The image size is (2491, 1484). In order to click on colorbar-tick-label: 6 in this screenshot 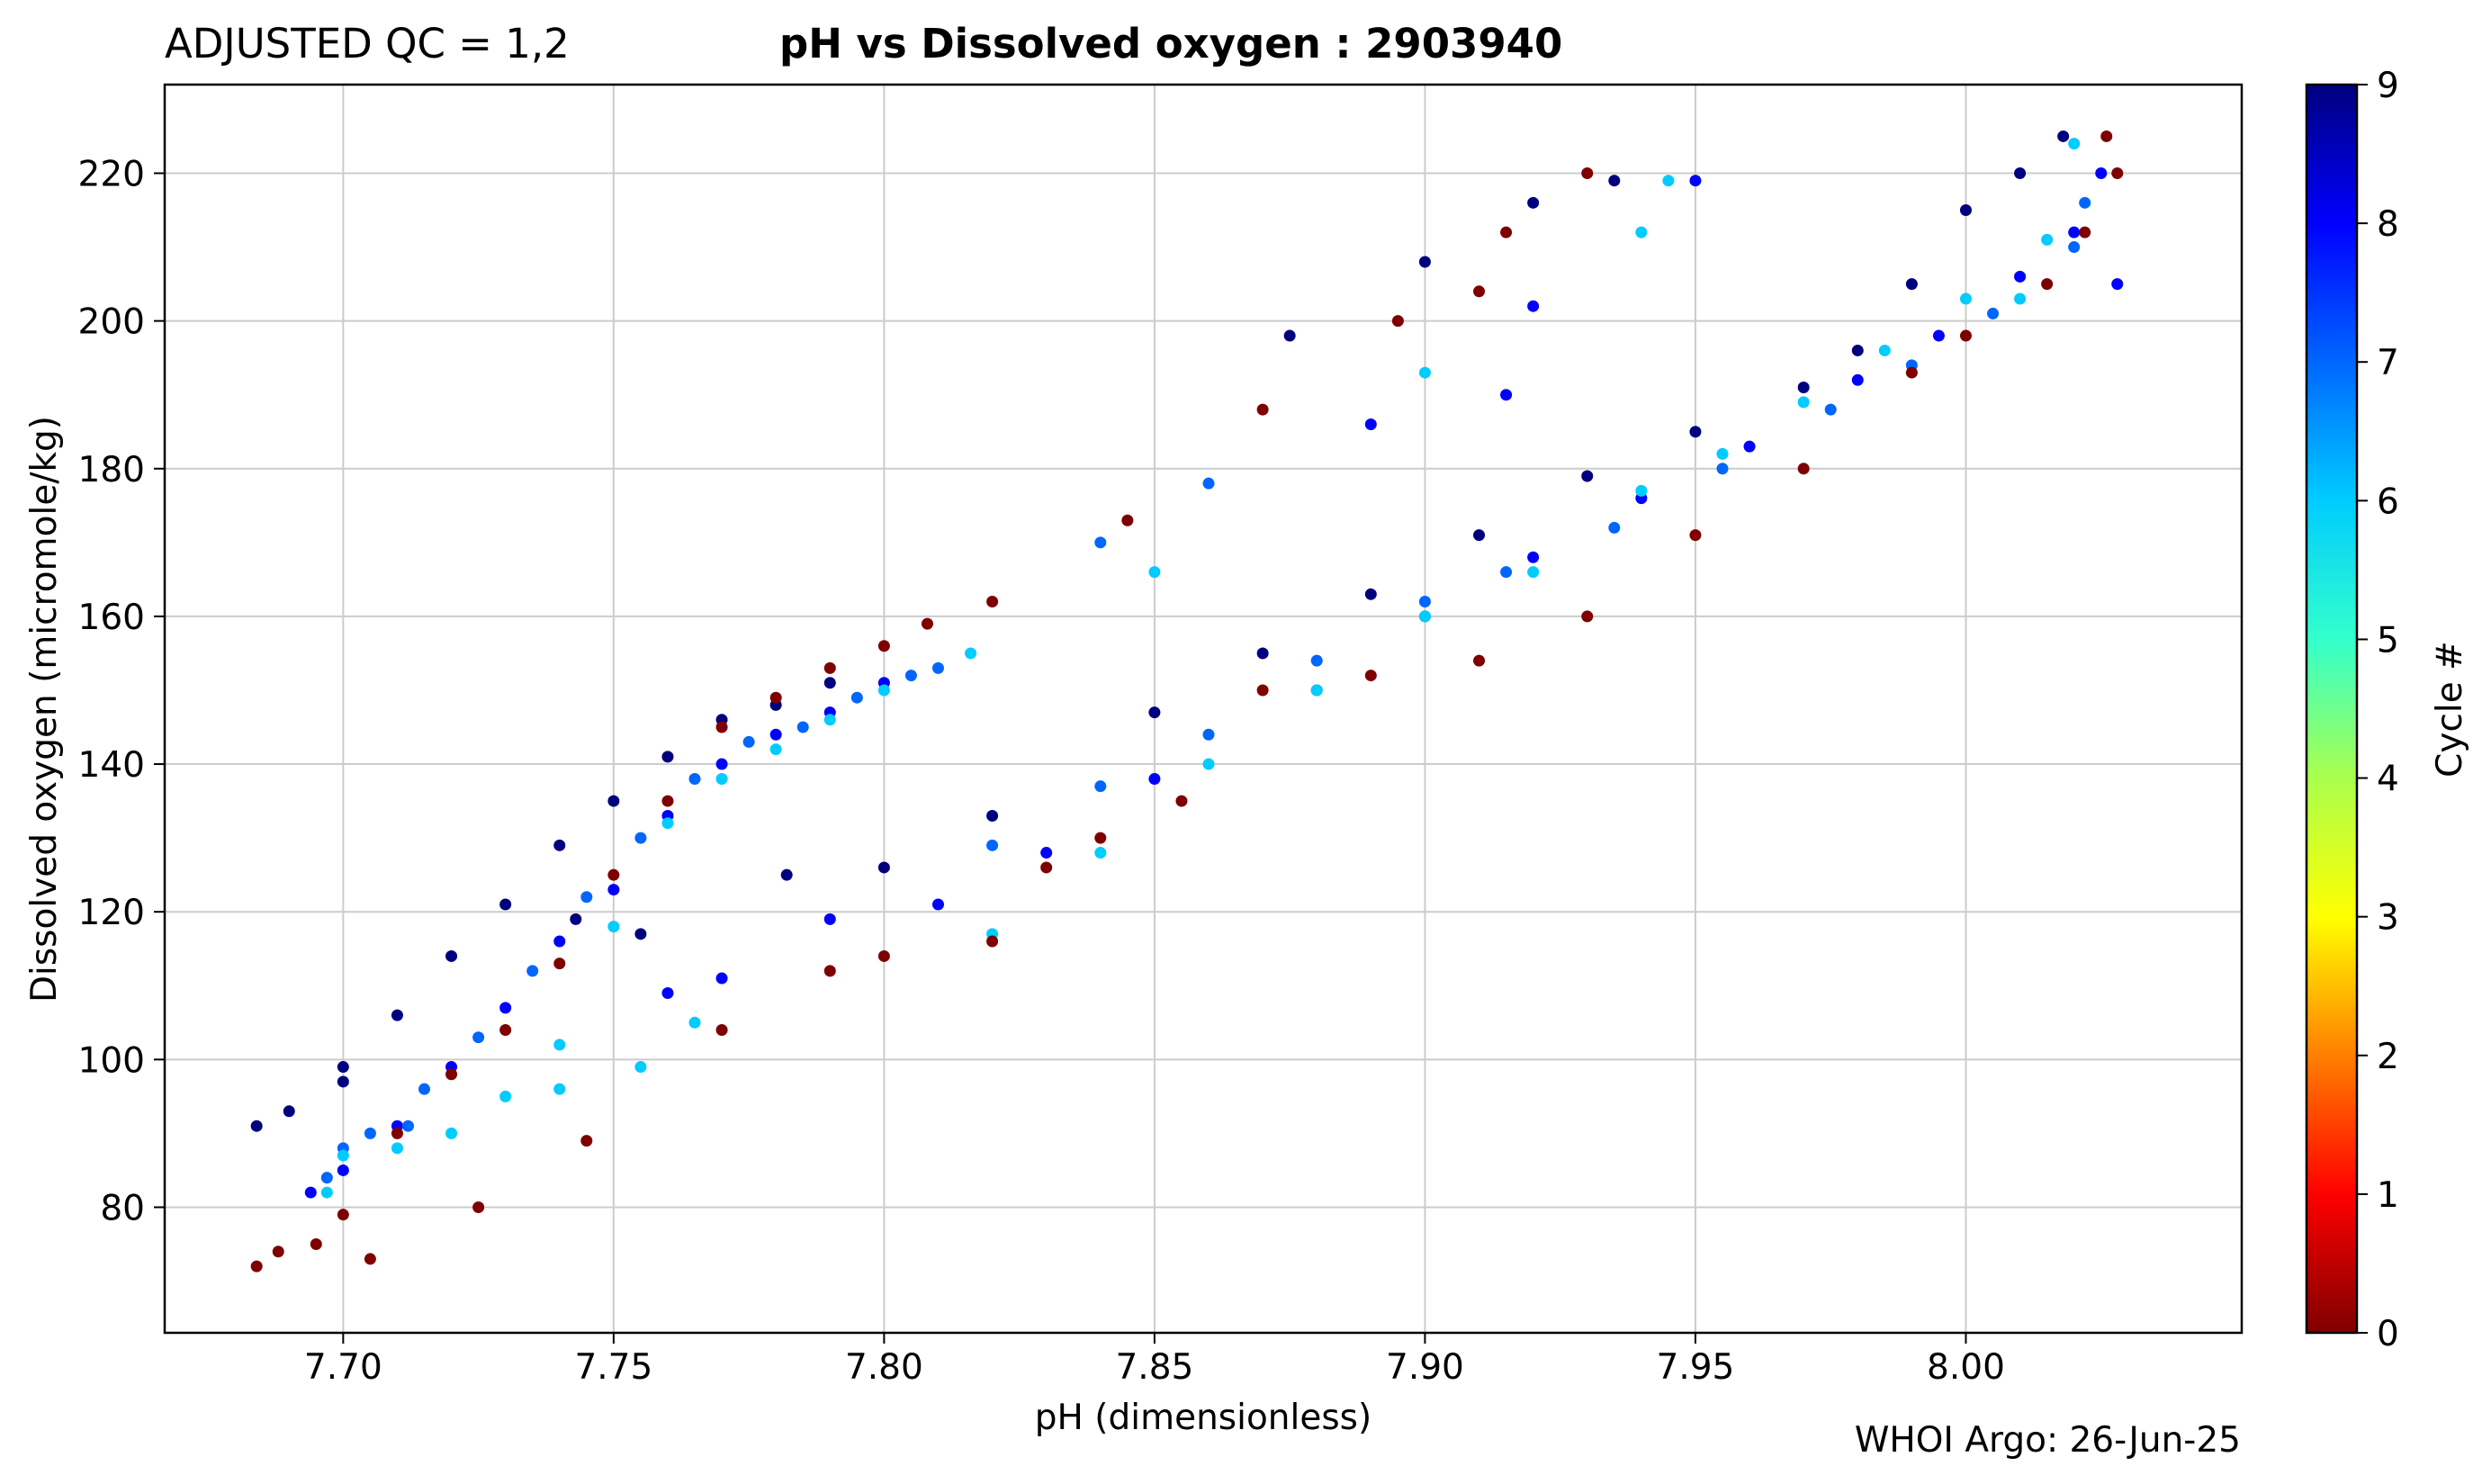, I will do `click(2388, 501)`.